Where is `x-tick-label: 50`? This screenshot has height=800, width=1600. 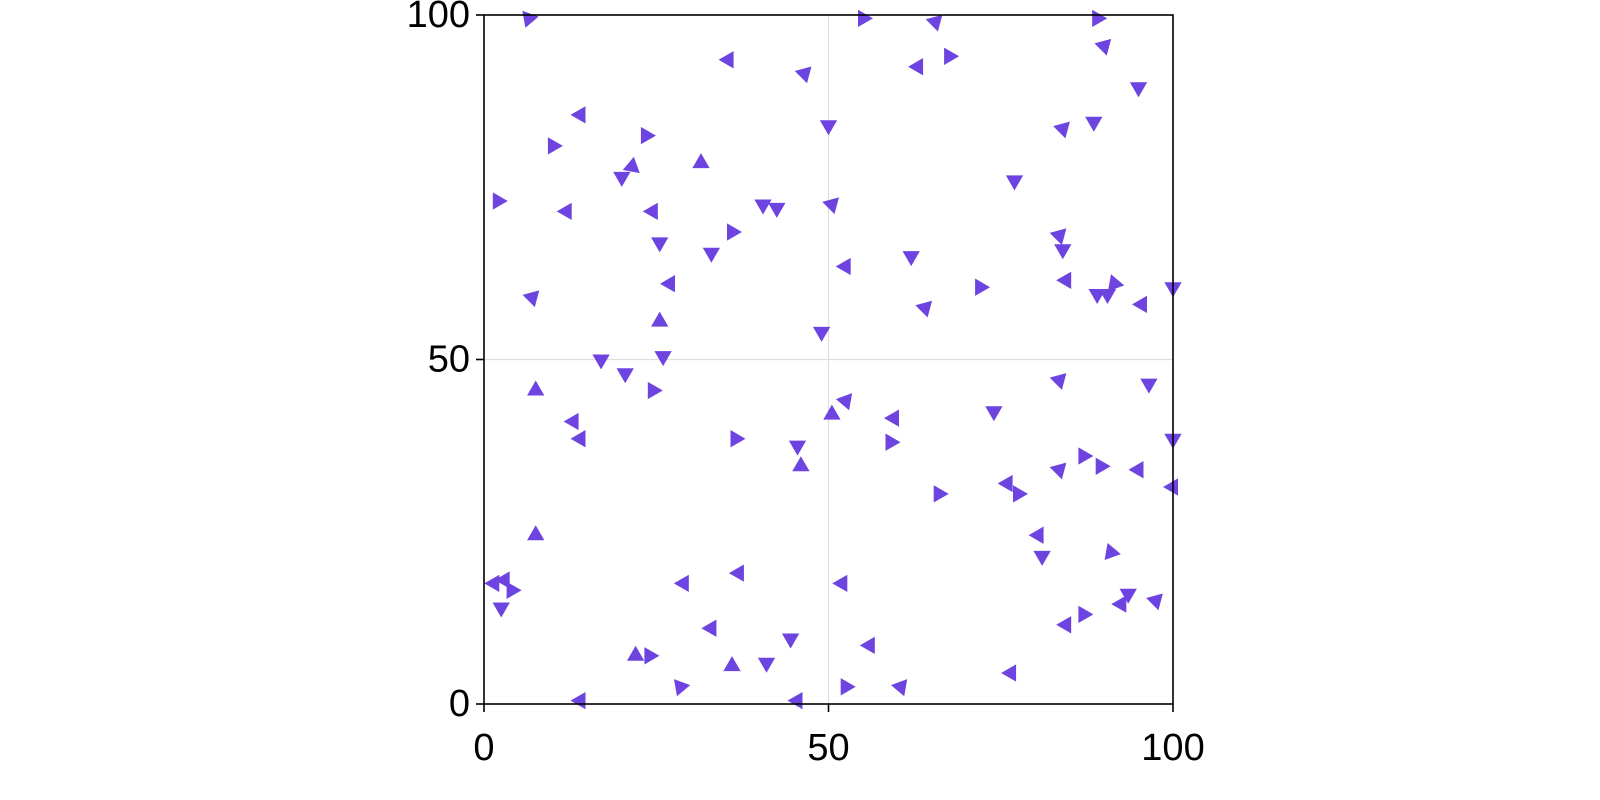
x-tick-label: 50 is located at coordinates (828, 748).